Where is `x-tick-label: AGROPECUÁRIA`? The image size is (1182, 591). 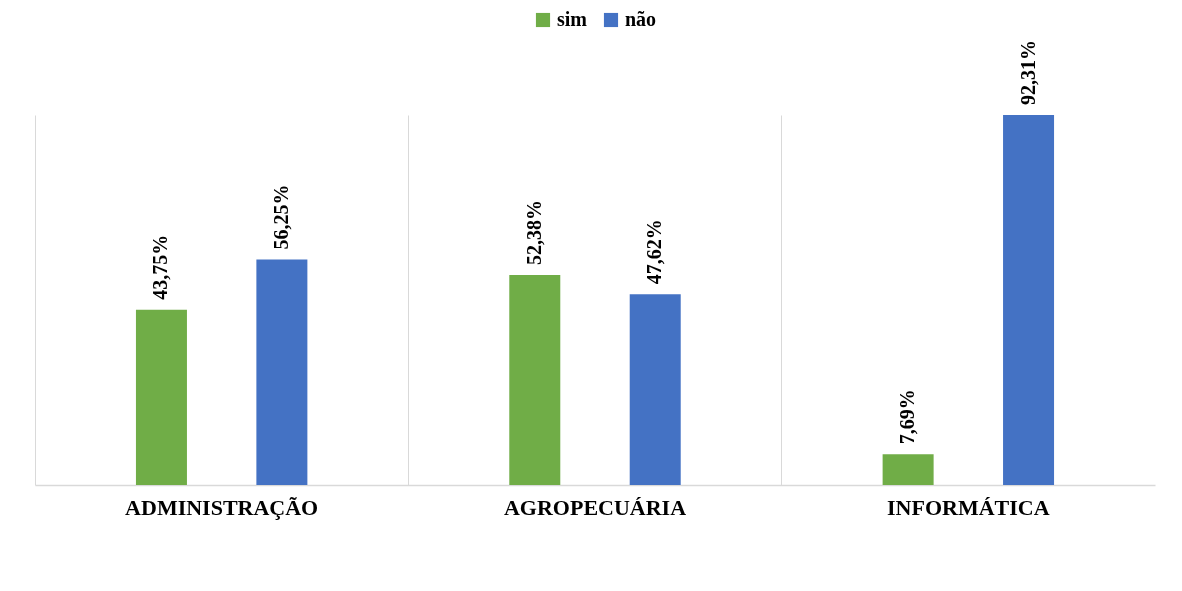 x-tick-label: AGROPECUÁRIA is located at coordinates (595, 507).